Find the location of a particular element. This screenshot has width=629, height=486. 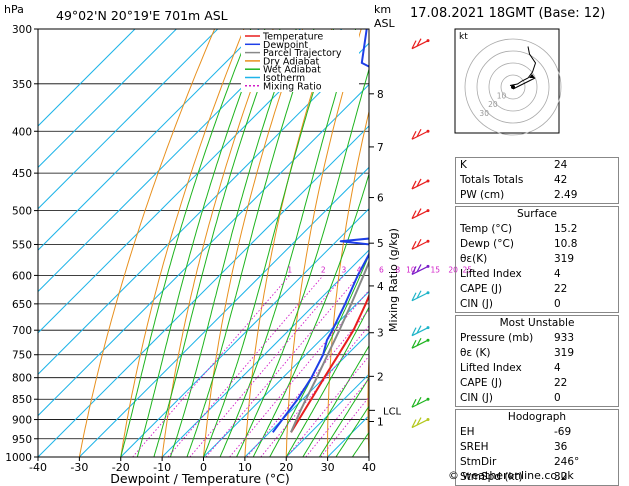

legend-background is located at coordinates (300, 61).